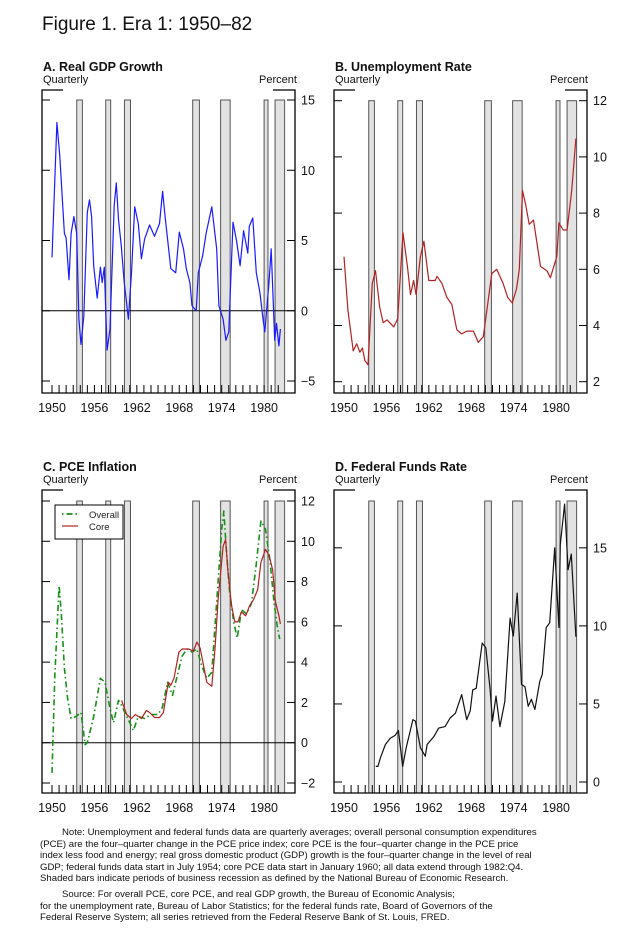  I want to click on panel-b-frame, so click(460, 241).